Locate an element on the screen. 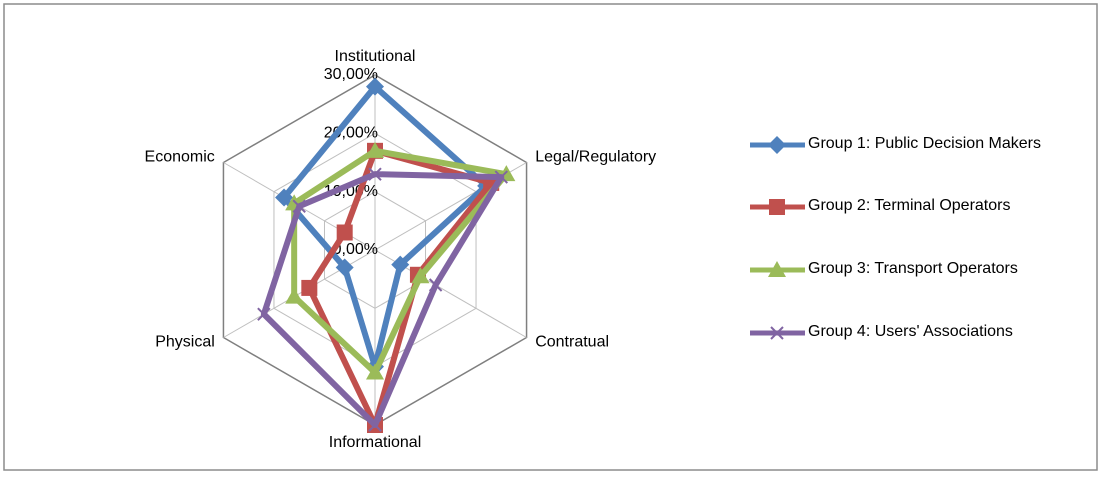 The height and width of the screenshot is (480, 1103). legend-item: Group 3: Transport Operators is located at coordinates (913, 268).